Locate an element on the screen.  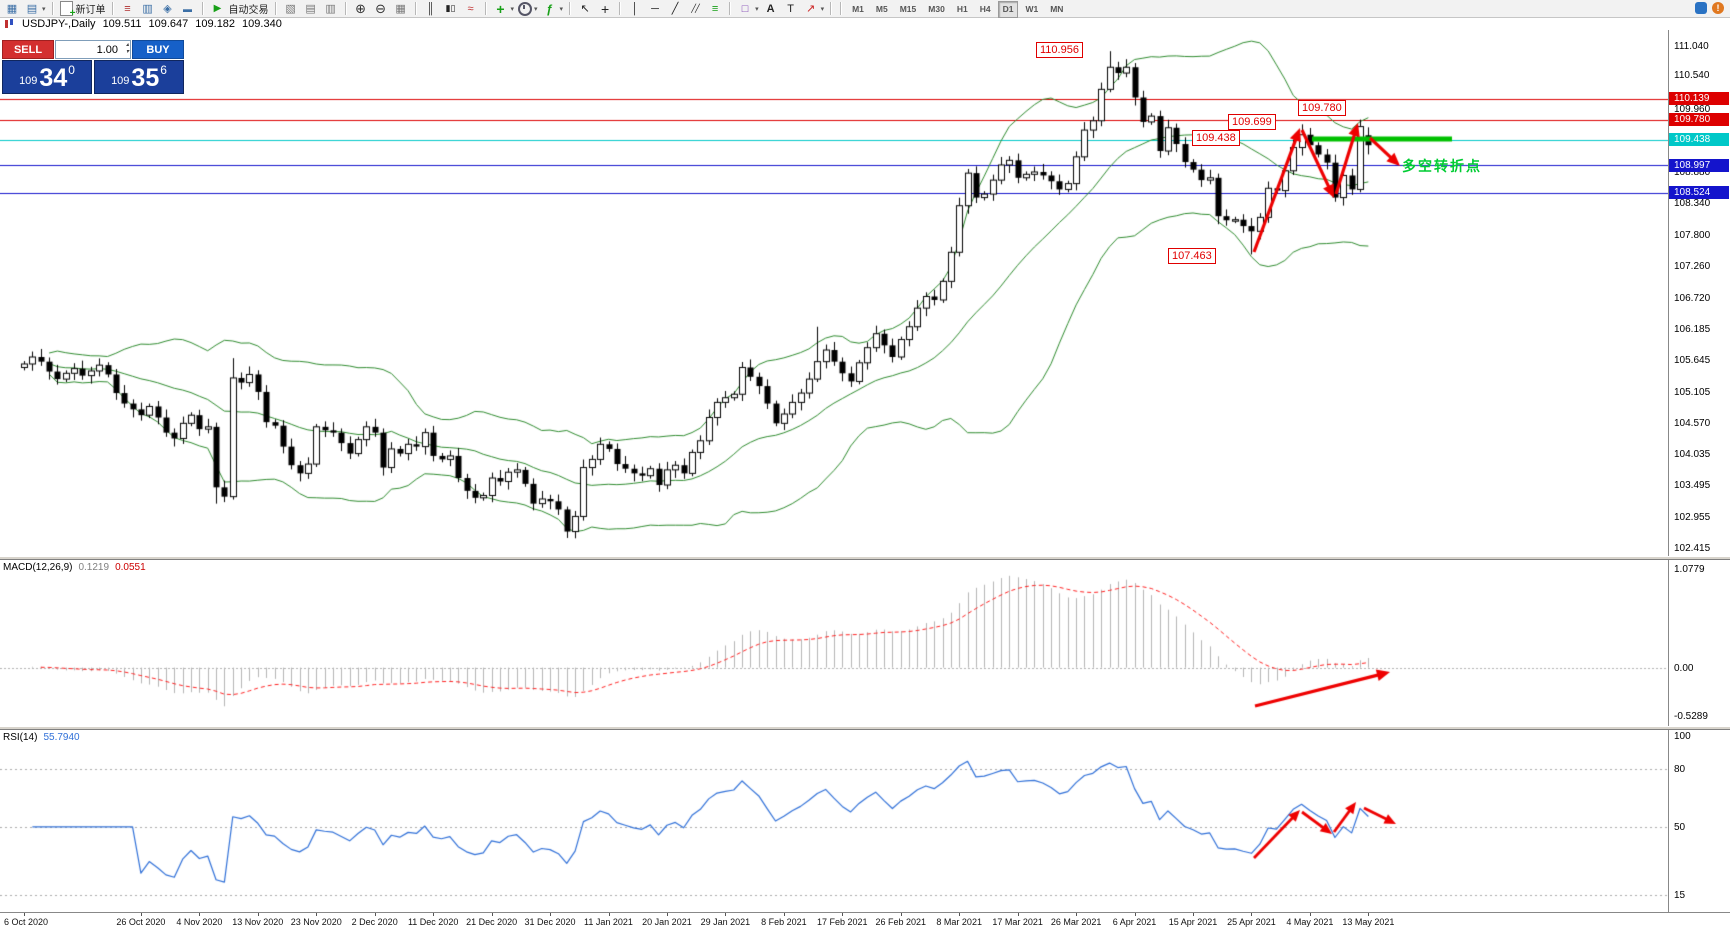
navigator-button is located at coordinates (168, 8).